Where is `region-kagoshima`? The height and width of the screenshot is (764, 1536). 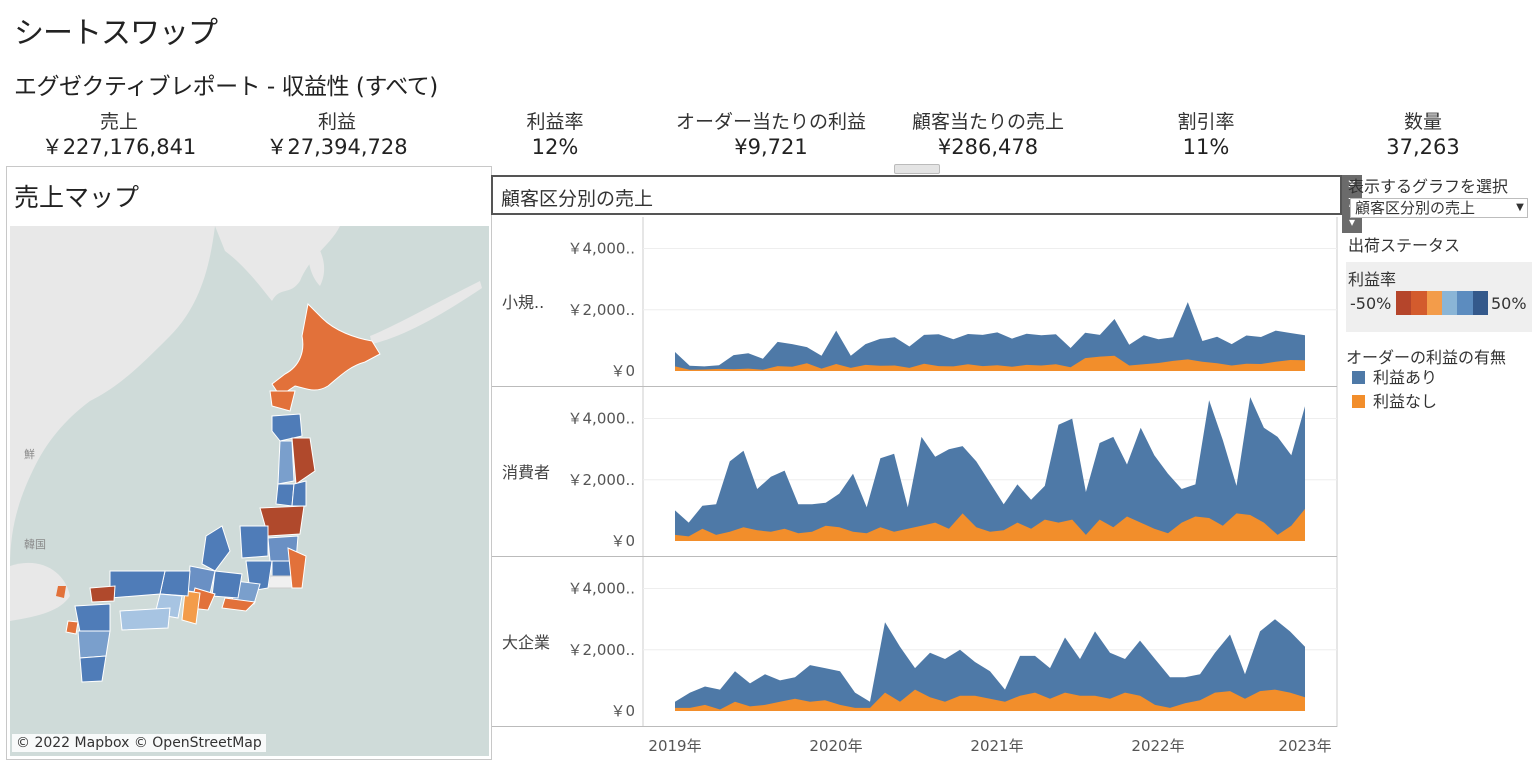 region-kagoshima is located at coordinates (93, 669).